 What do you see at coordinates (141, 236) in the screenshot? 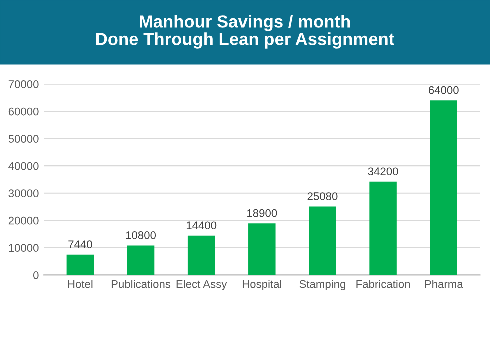
I see `data-label: 10800` at bounding box center [141, 236].